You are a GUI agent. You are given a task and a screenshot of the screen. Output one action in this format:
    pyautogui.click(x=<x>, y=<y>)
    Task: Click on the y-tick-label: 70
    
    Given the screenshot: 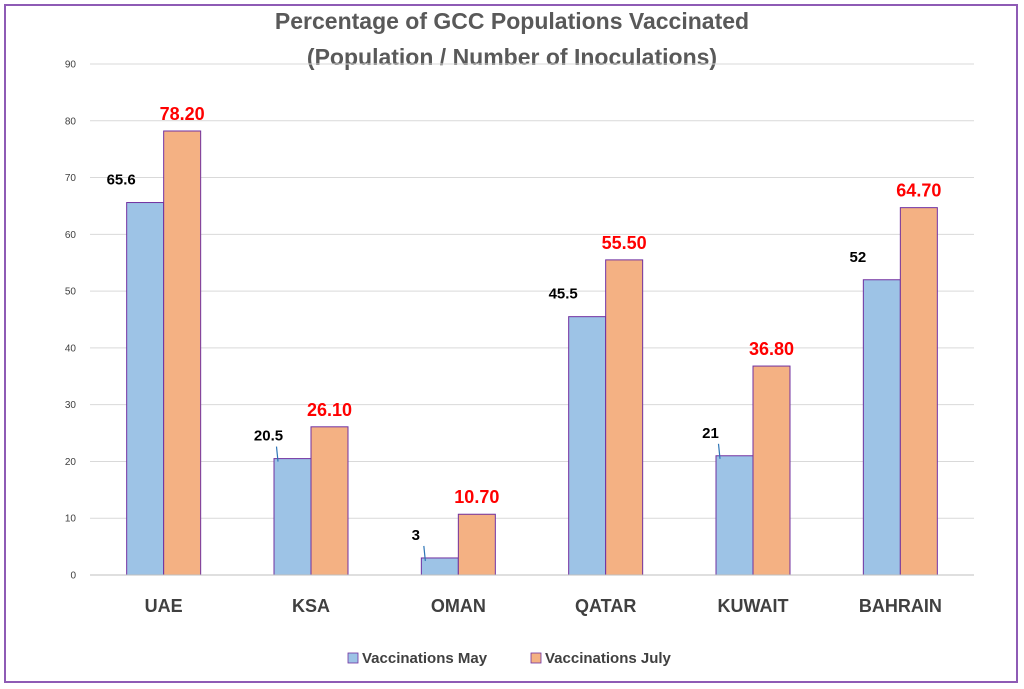 What is the action you would take?
    pyautogui.click(x=71, y=178)
    